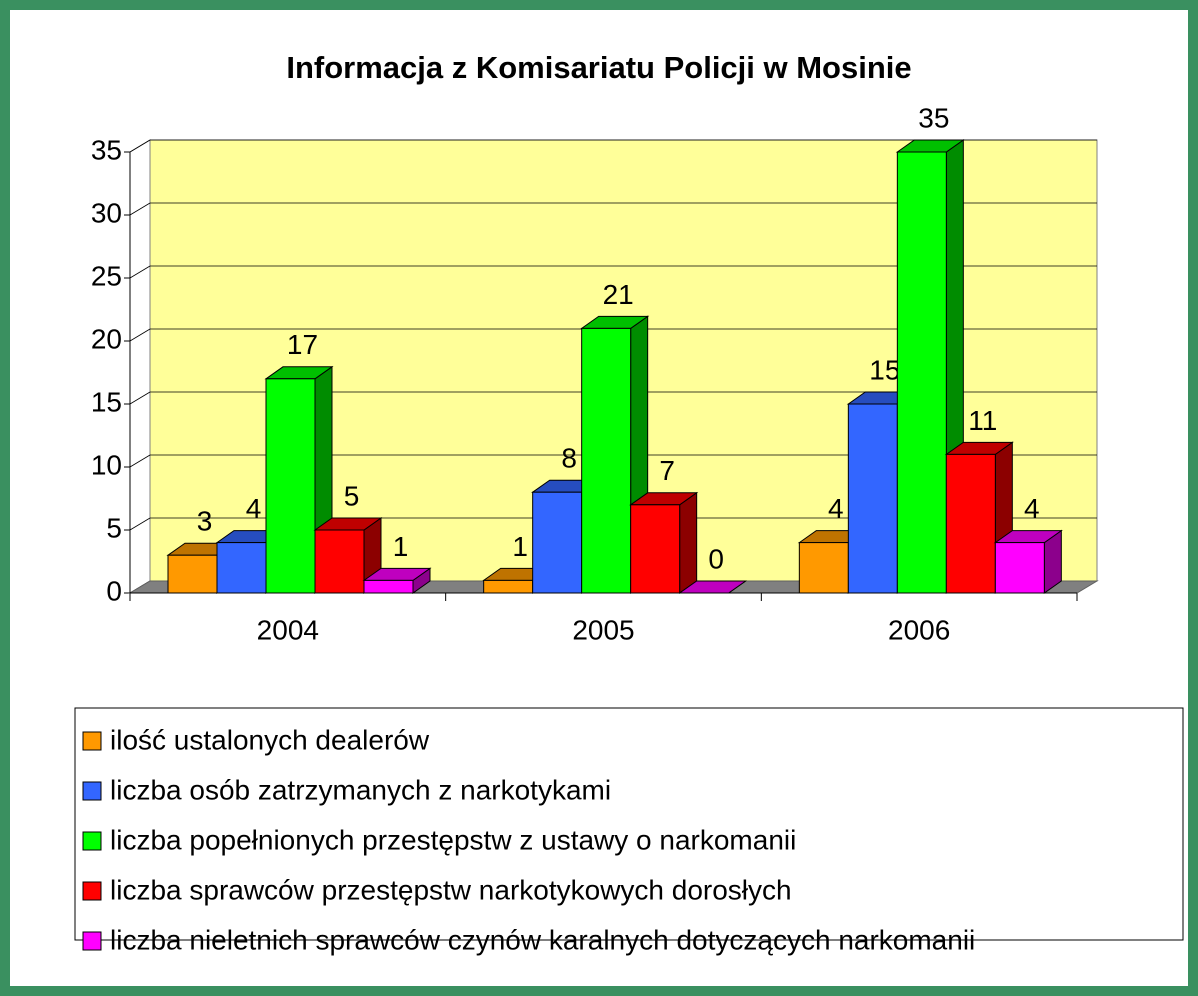  Describe the element at coordinates (302, 344) in the screenshot. I see `value-label: 17` at that location.